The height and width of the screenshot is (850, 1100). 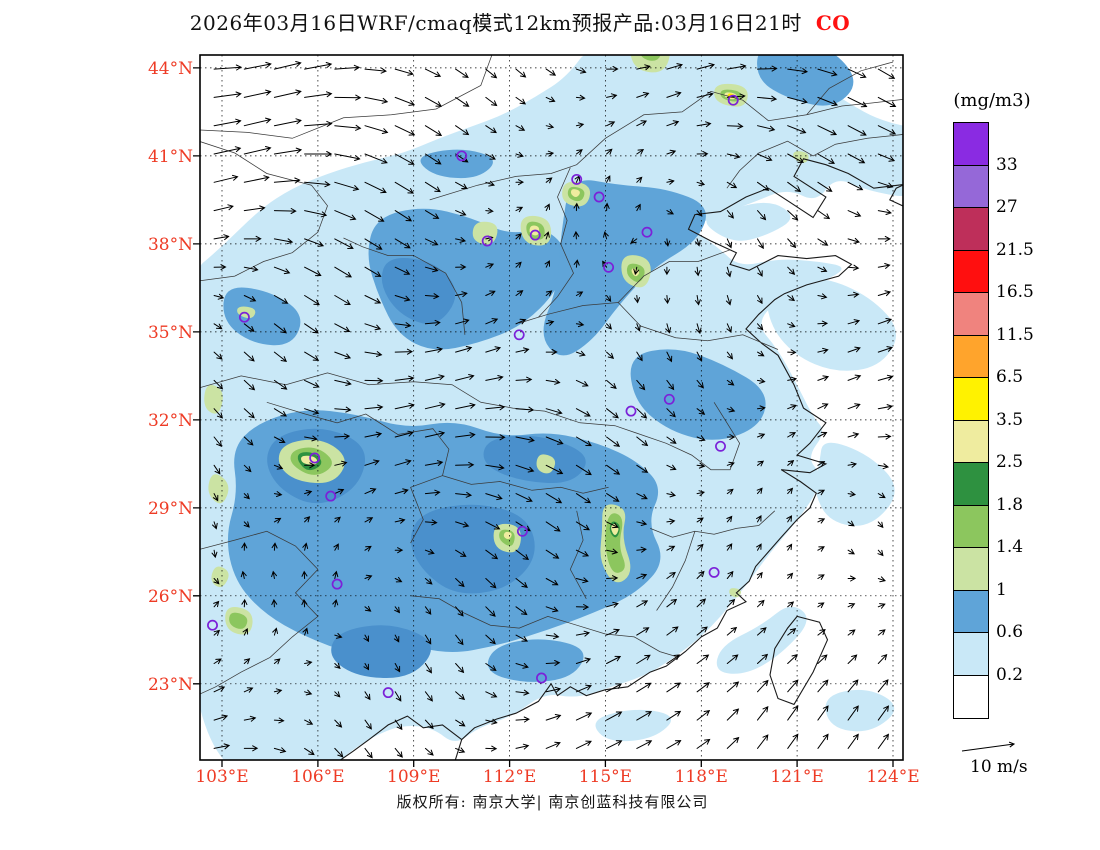 What do you see at coordinates (1010, 462) in the screenshot?
I see `colorbar-level-label: 2.5` at bounding box center [1010, 462].